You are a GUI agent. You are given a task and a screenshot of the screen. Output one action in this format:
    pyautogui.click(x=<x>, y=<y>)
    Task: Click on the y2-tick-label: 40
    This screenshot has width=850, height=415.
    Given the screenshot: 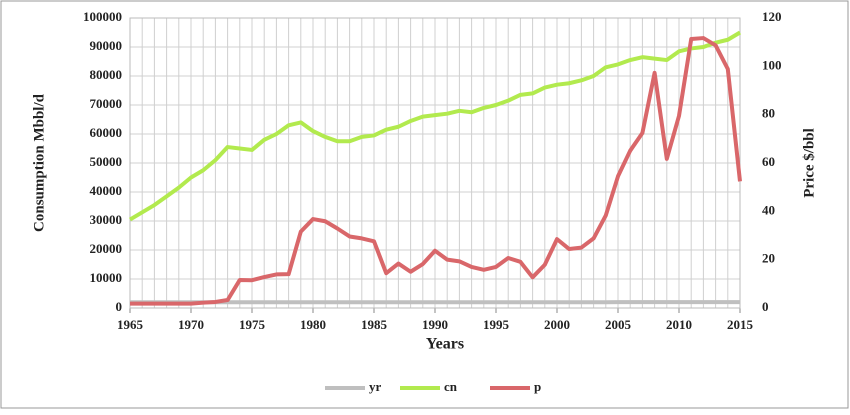 What is the action you would take?
    pyautogui.click(x=768, y=209)
    